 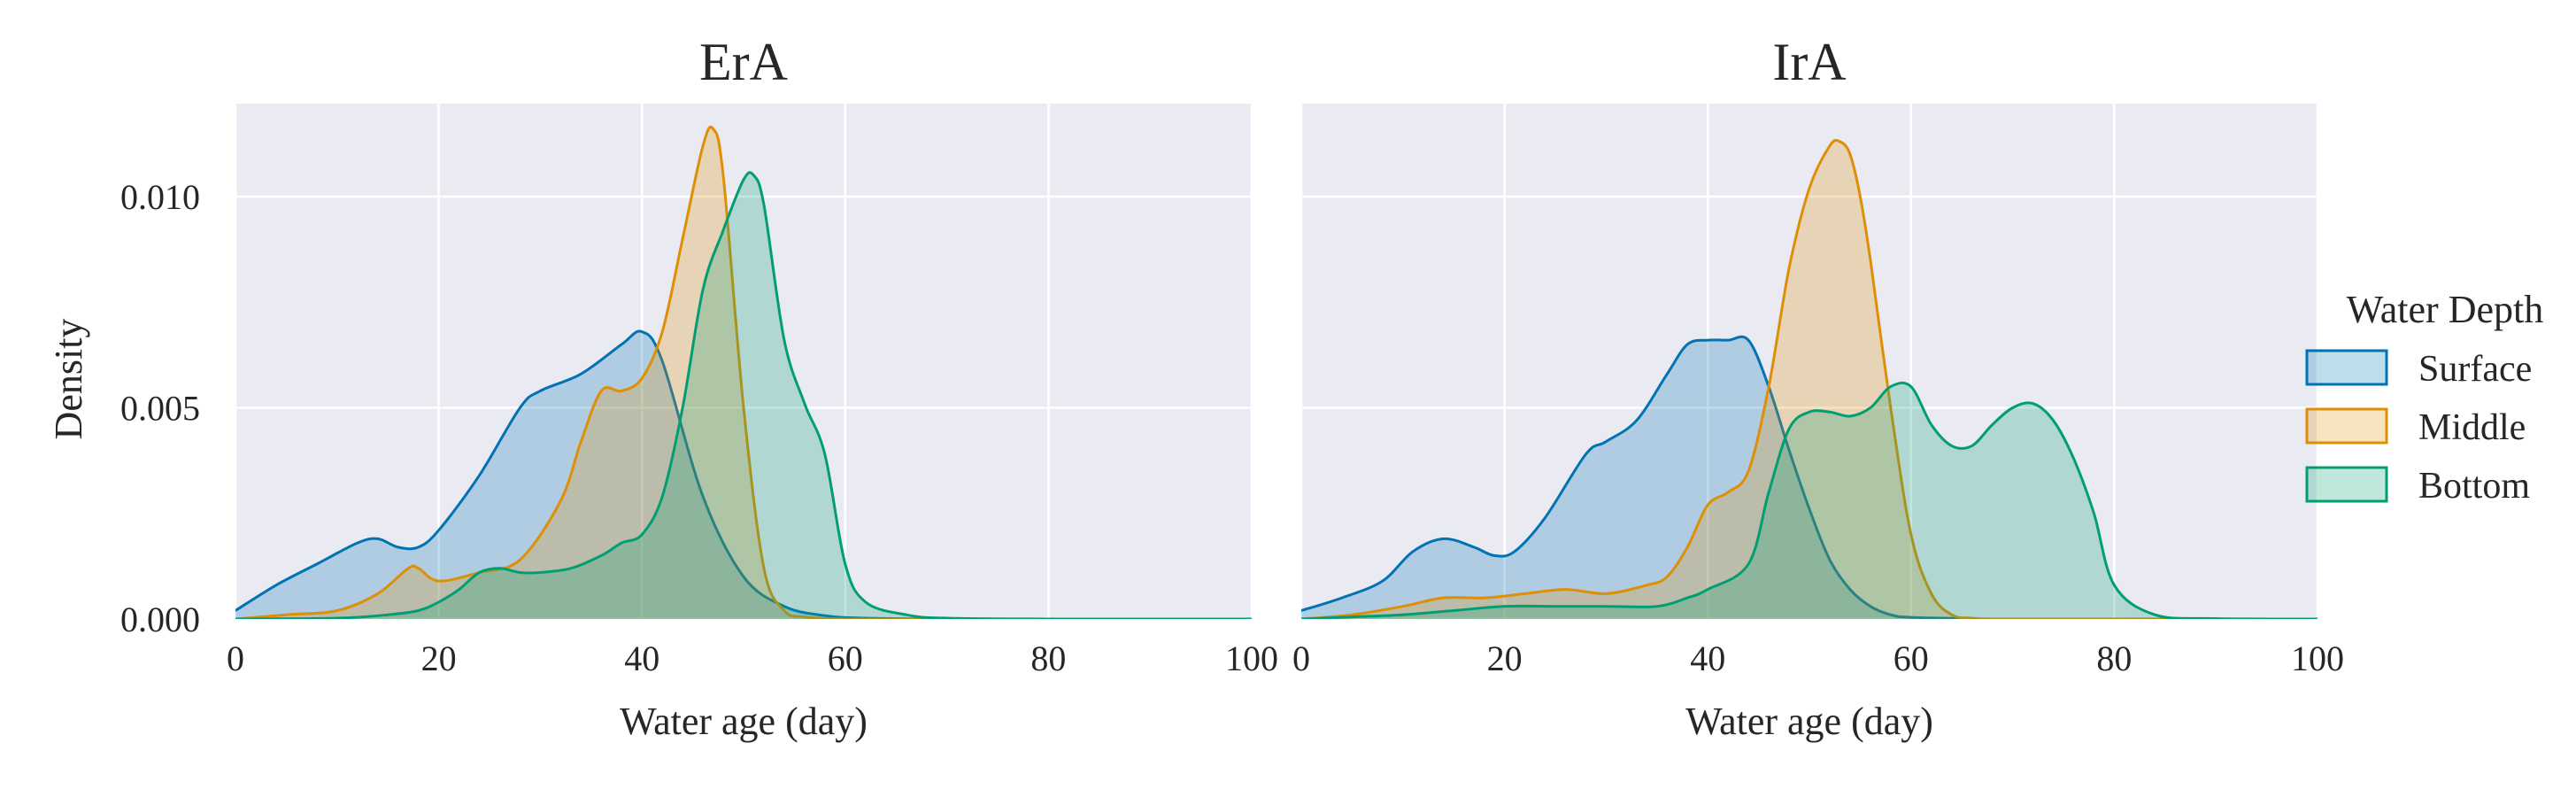 What do you see at coordinates (743, 62) in the screenshot?
I see `panel-title-era: ErA` at bounding box center [743, 62].